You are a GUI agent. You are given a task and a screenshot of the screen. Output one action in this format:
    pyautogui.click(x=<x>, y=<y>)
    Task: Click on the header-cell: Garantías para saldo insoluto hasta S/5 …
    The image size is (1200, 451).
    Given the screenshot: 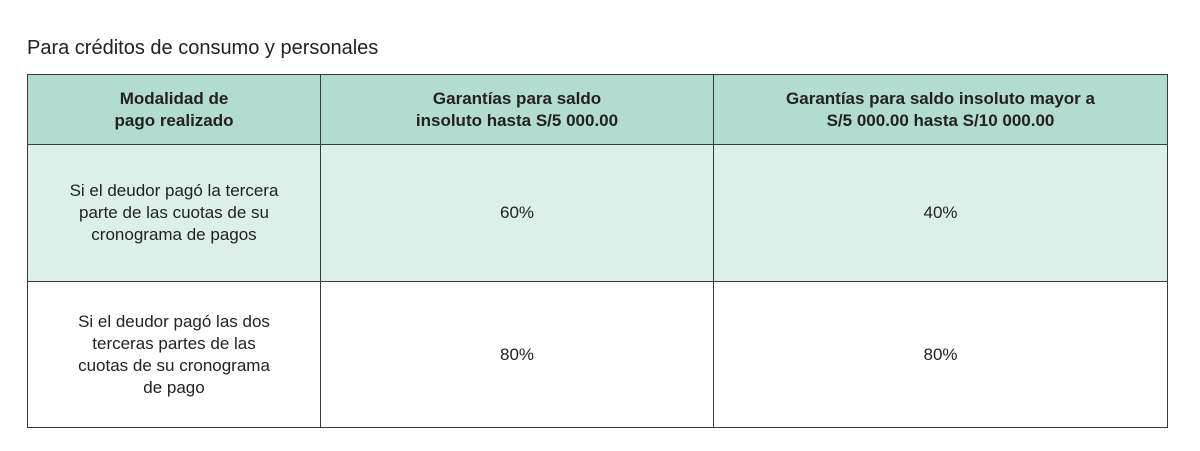 What is the action you would take?
    pyautogui.click(x=517, y=109)
    